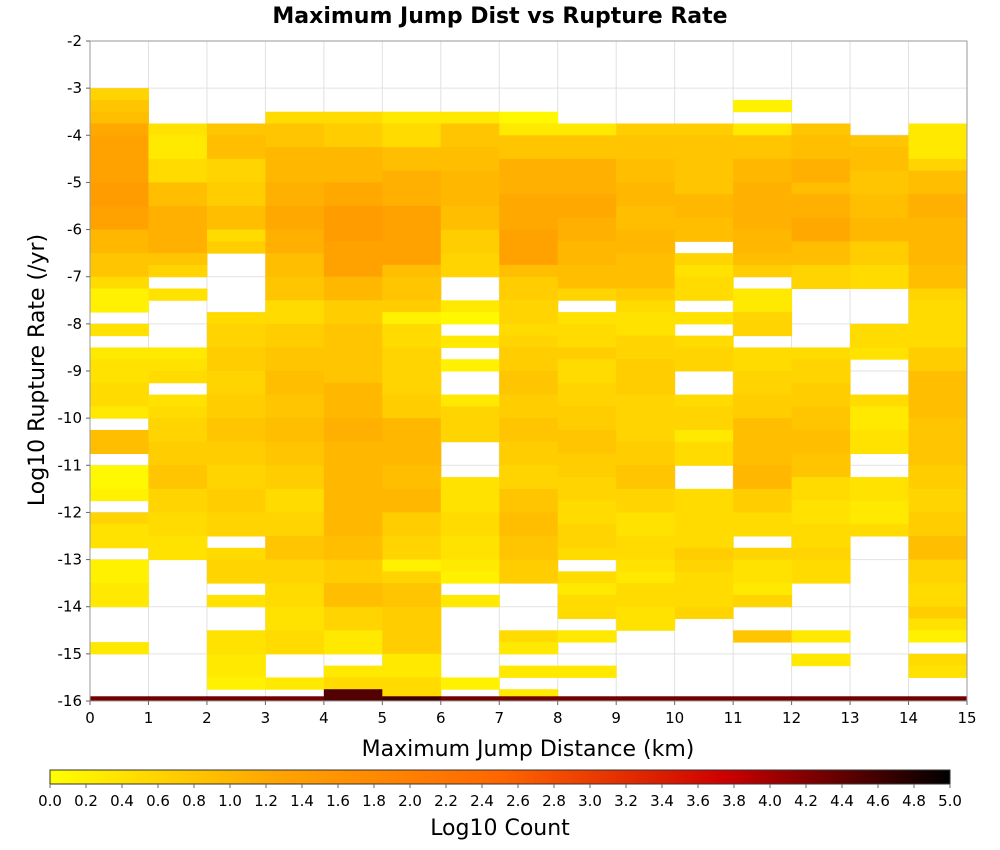  I want to click on colorbar-tick-label: 3.0, so click(590, 801).